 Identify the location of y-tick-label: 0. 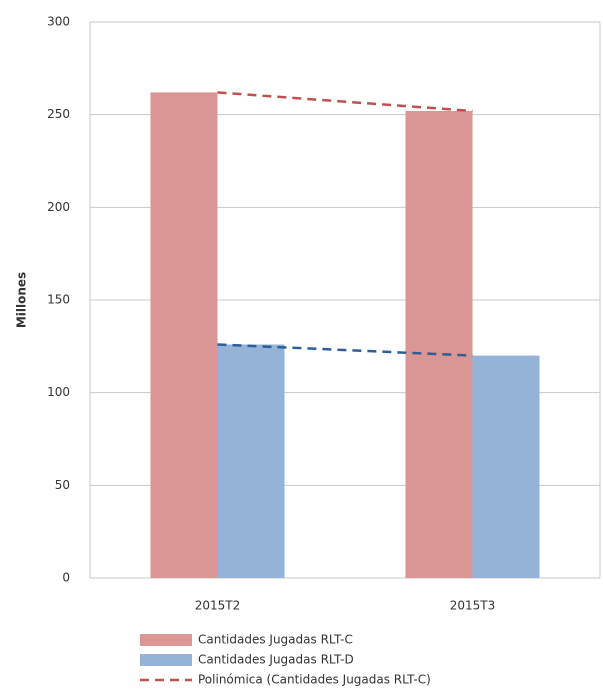
(66, 578).